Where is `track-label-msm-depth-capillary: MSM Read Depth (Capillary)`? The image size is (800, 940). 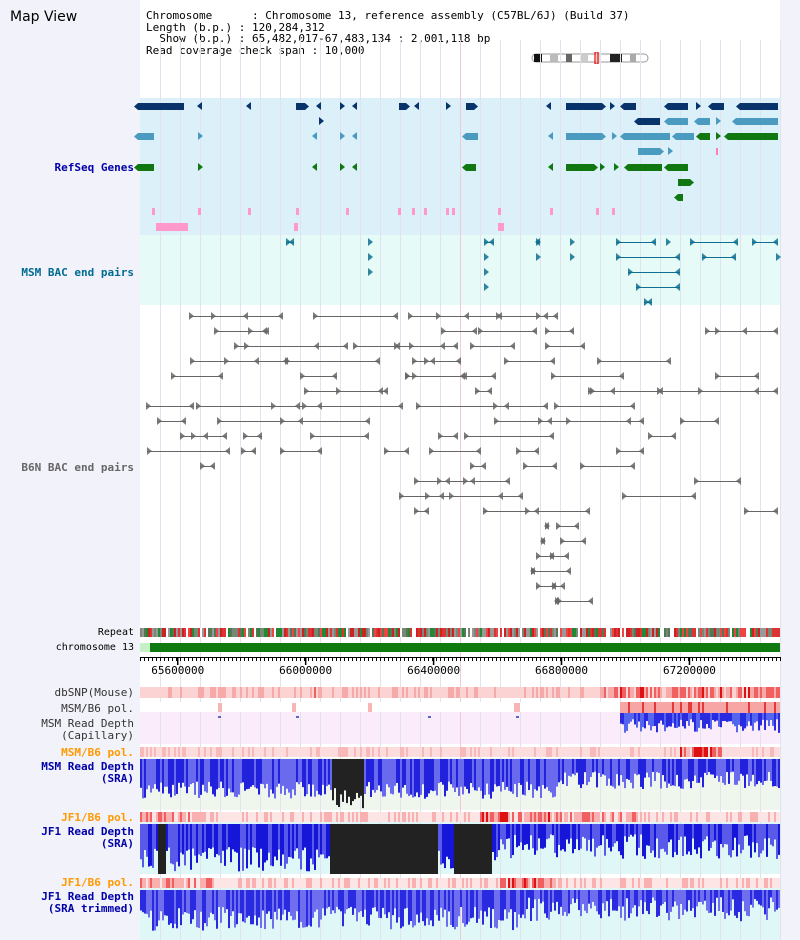
track-label-msm-depth-capillary: MSM Read Depth (Capillary) is located at coordinates (87, 730).